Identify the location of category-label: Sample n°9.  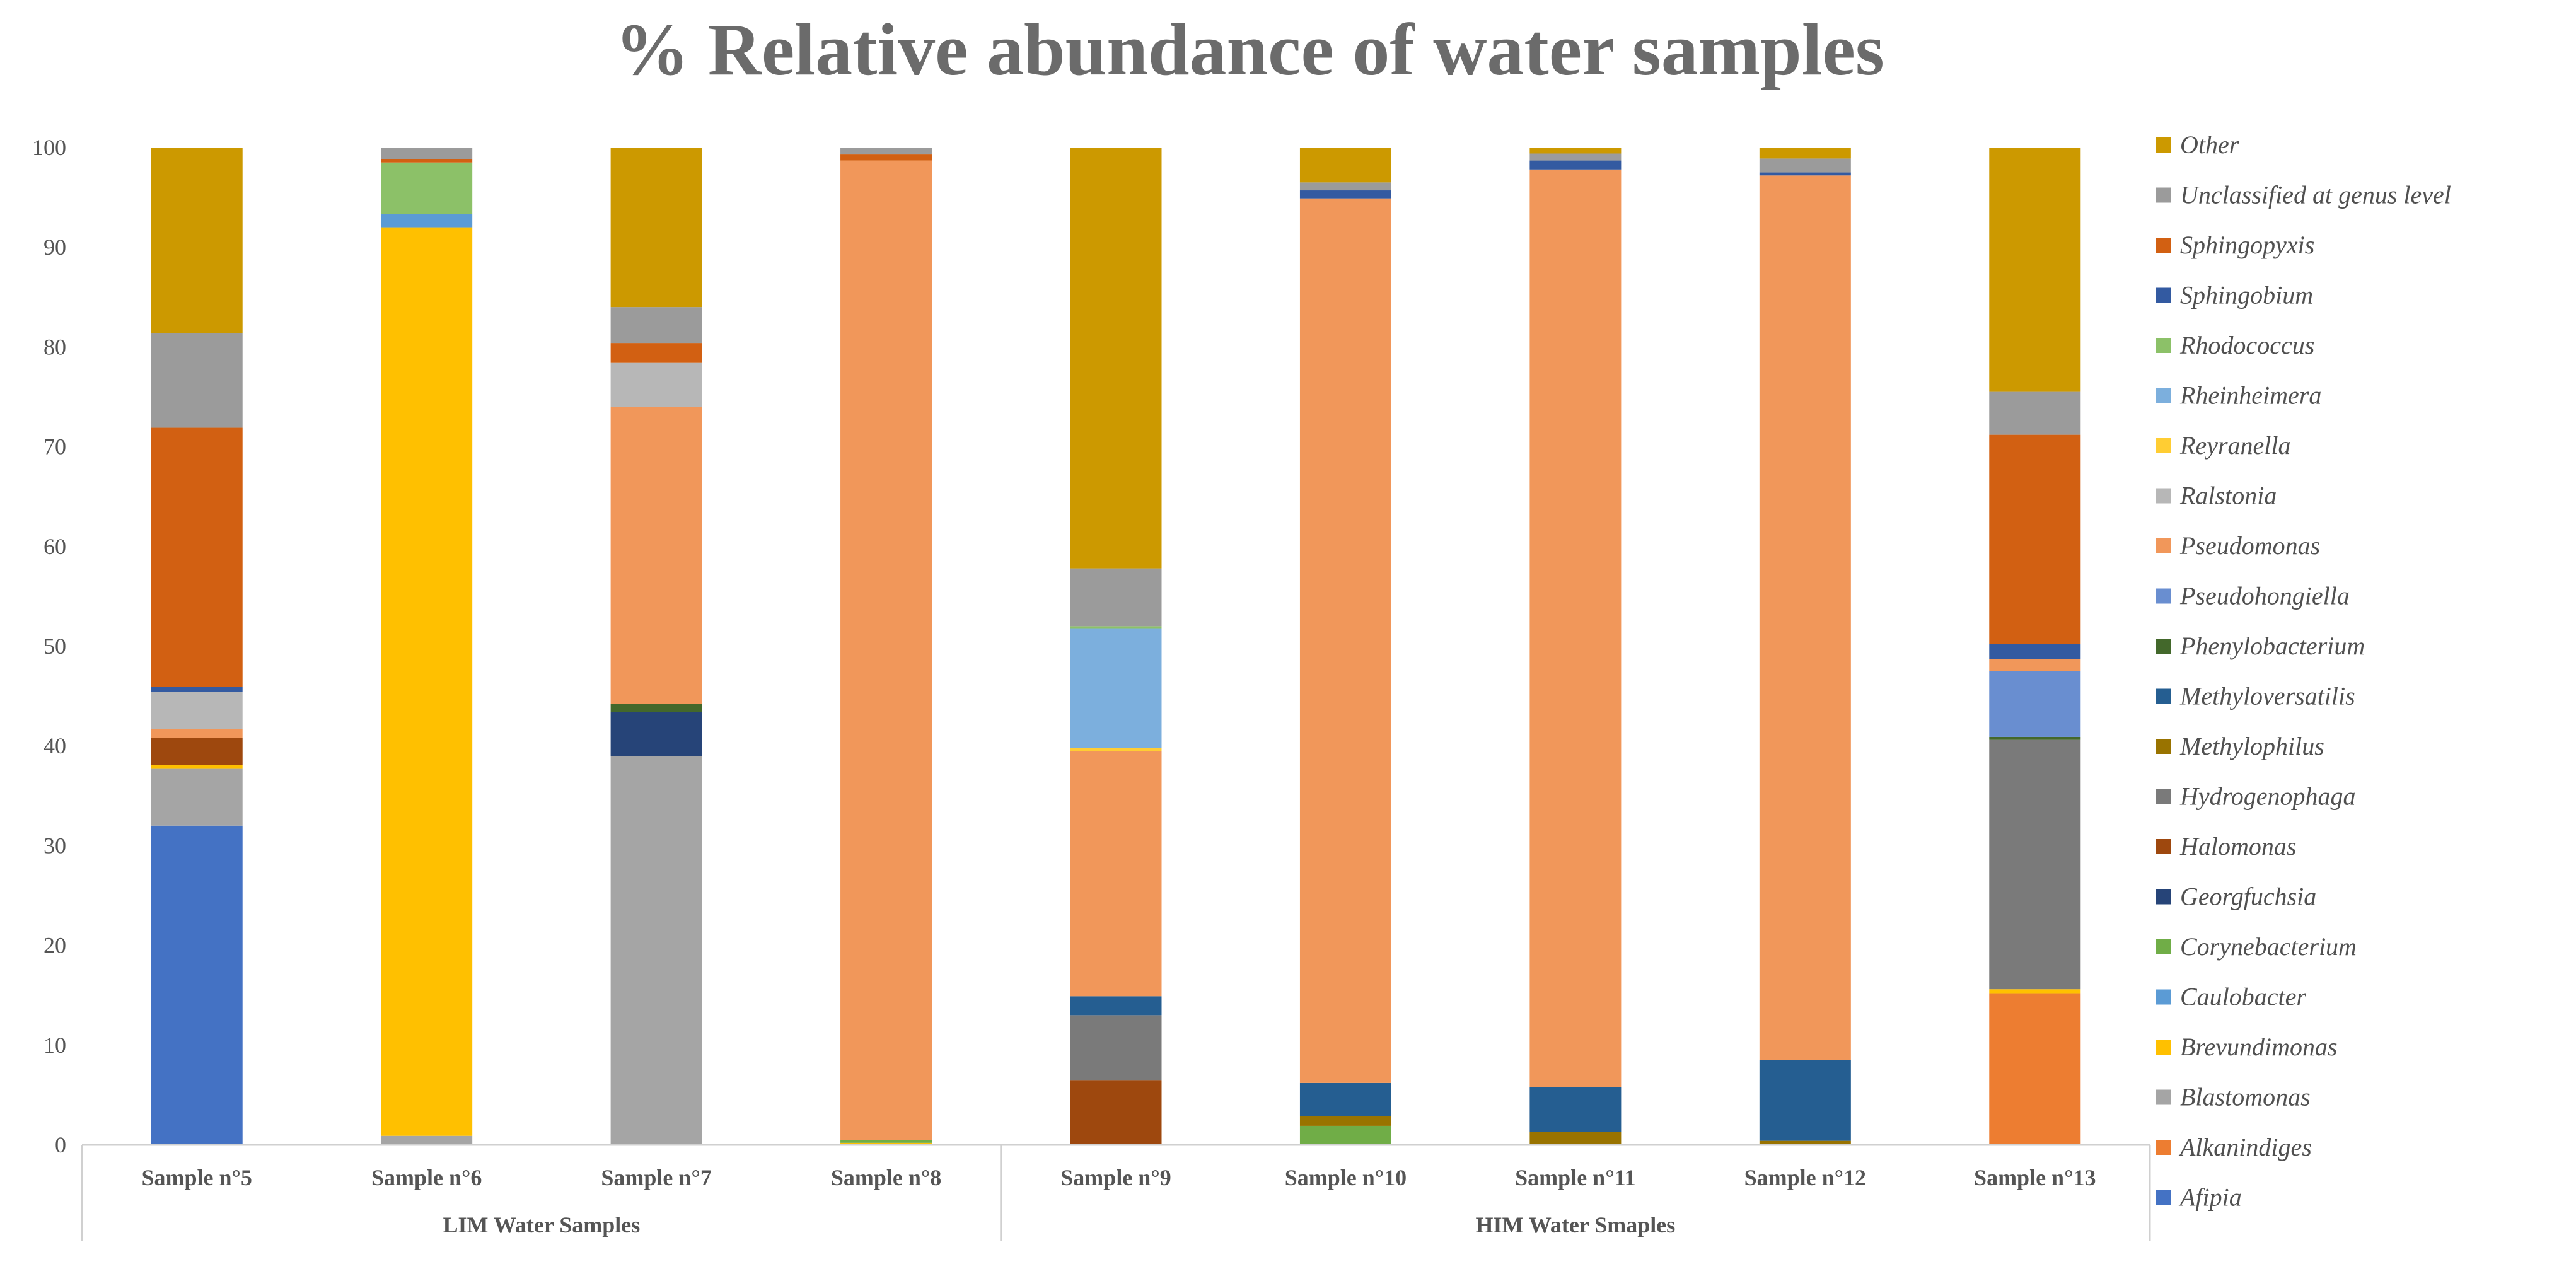
(1115, 1177).